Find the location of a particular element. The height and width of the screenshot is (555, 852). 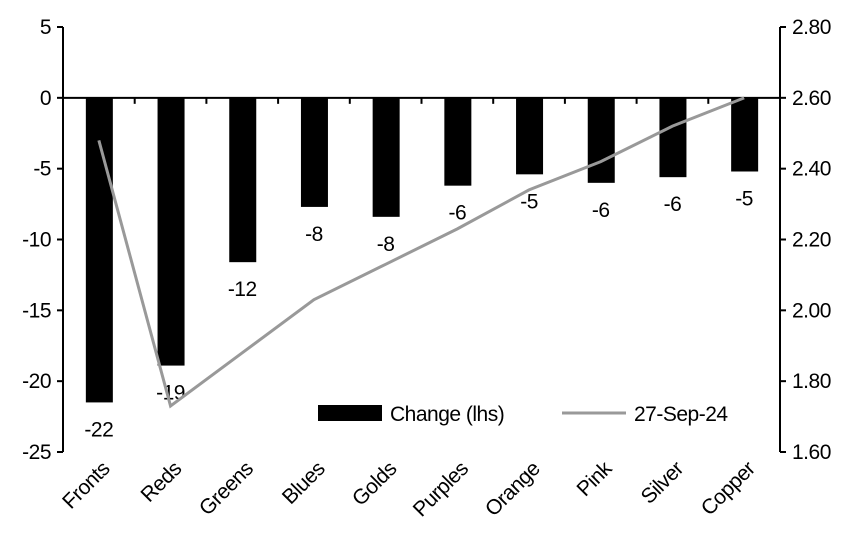

x-tick-label: Silver is located at coordinates (663, 483).